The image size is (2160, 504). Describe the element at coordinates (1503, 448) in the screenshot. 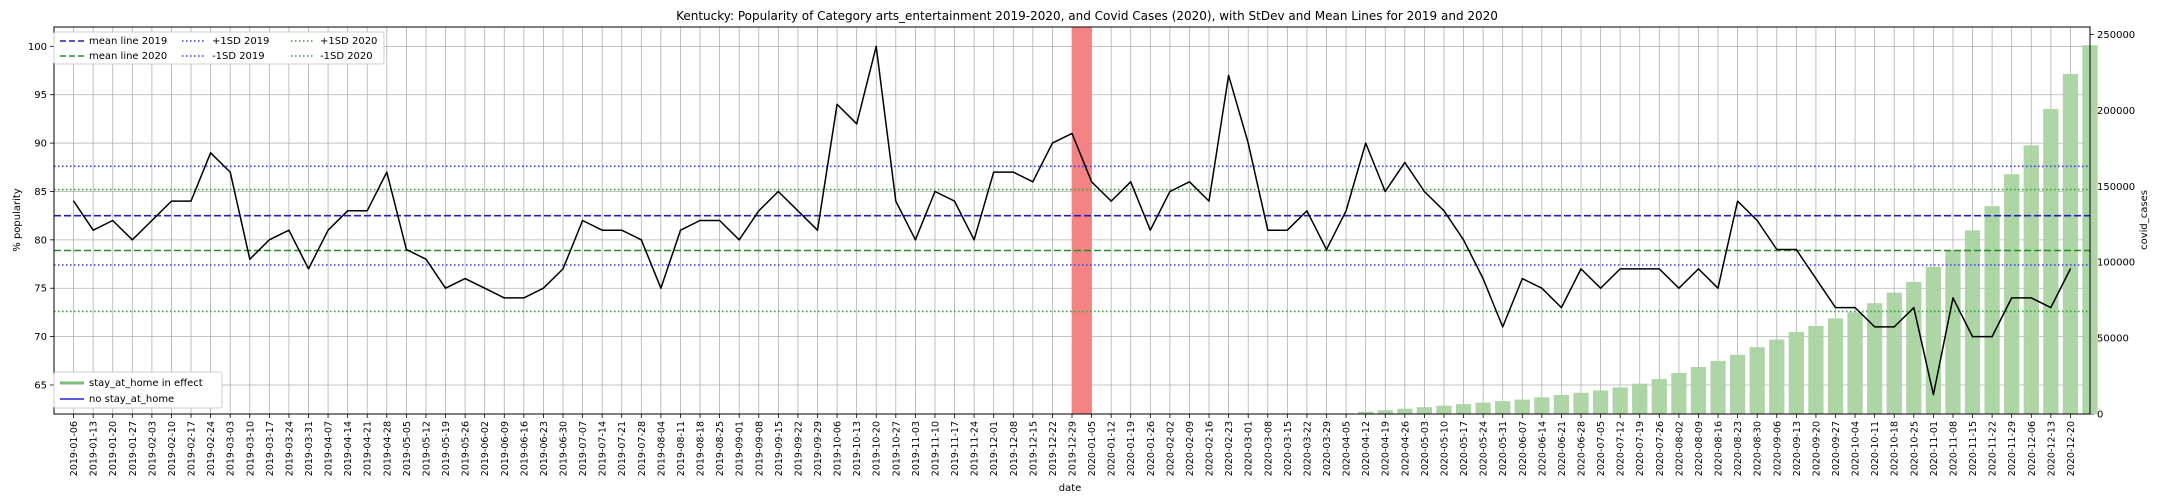

I see `x-tick-label: 2020-05-31` at that location.